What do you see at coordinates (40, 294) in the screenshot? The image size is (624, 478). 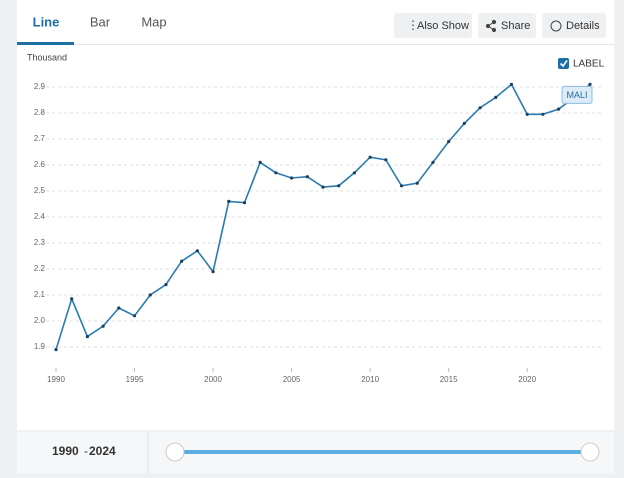 I see `y-tick-label: 2.1` at bounding box center [40, 294].